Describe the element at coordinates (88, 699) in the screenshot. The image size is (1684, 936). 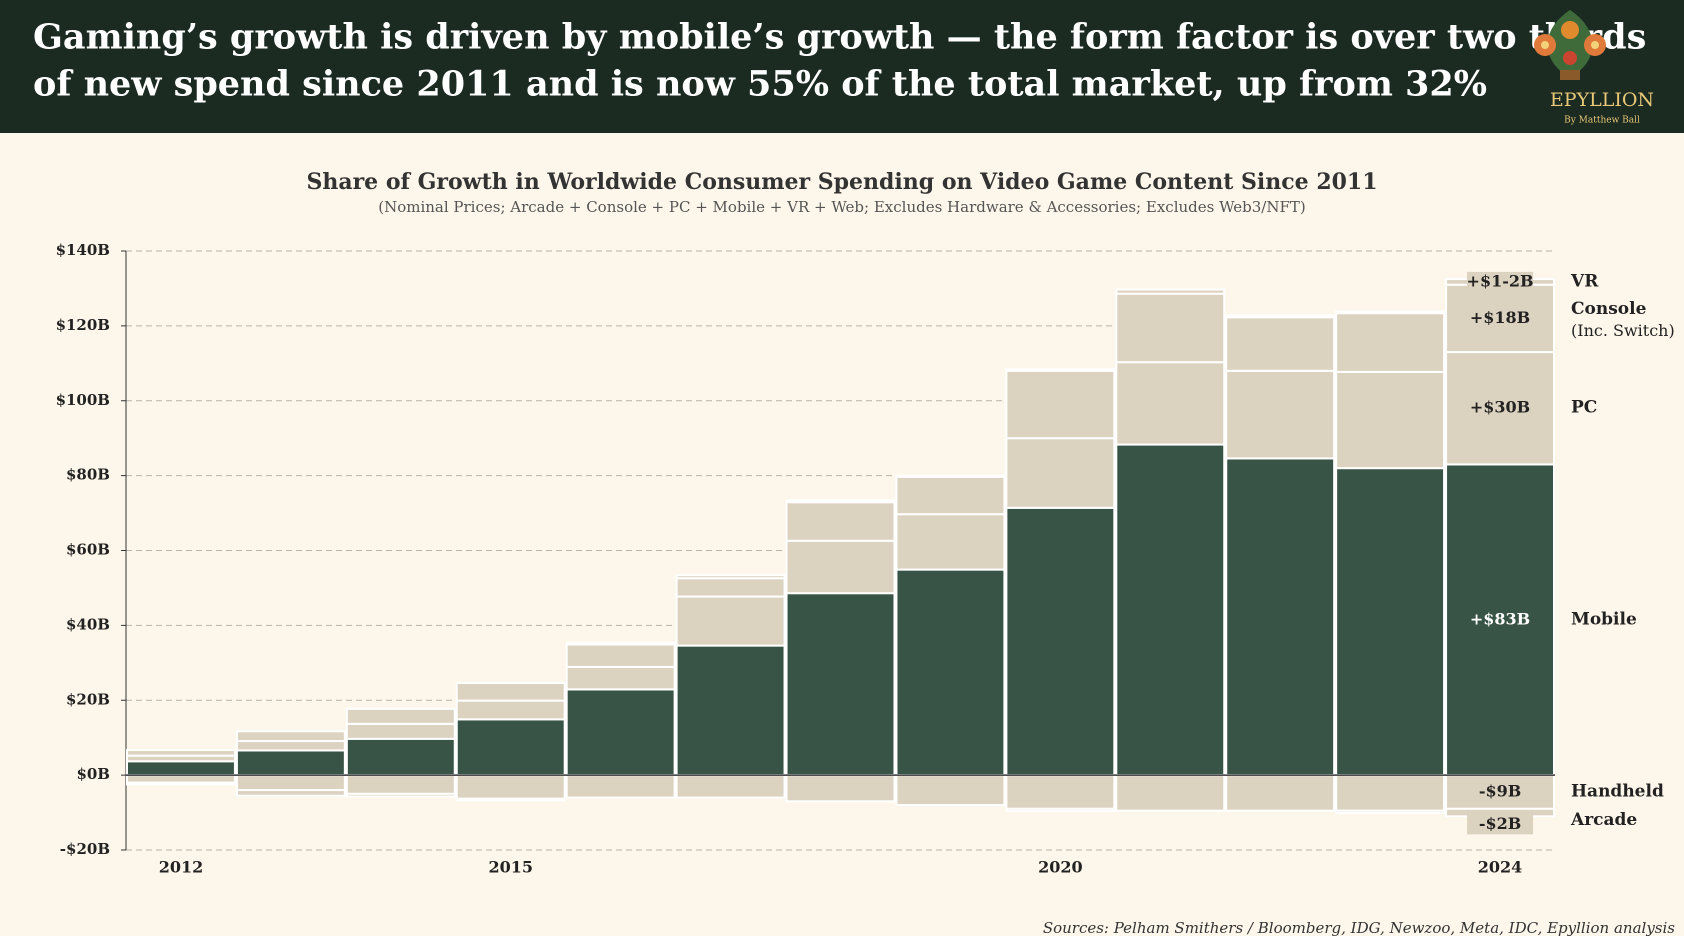
I see `y-tick-label: $20B` at that location.